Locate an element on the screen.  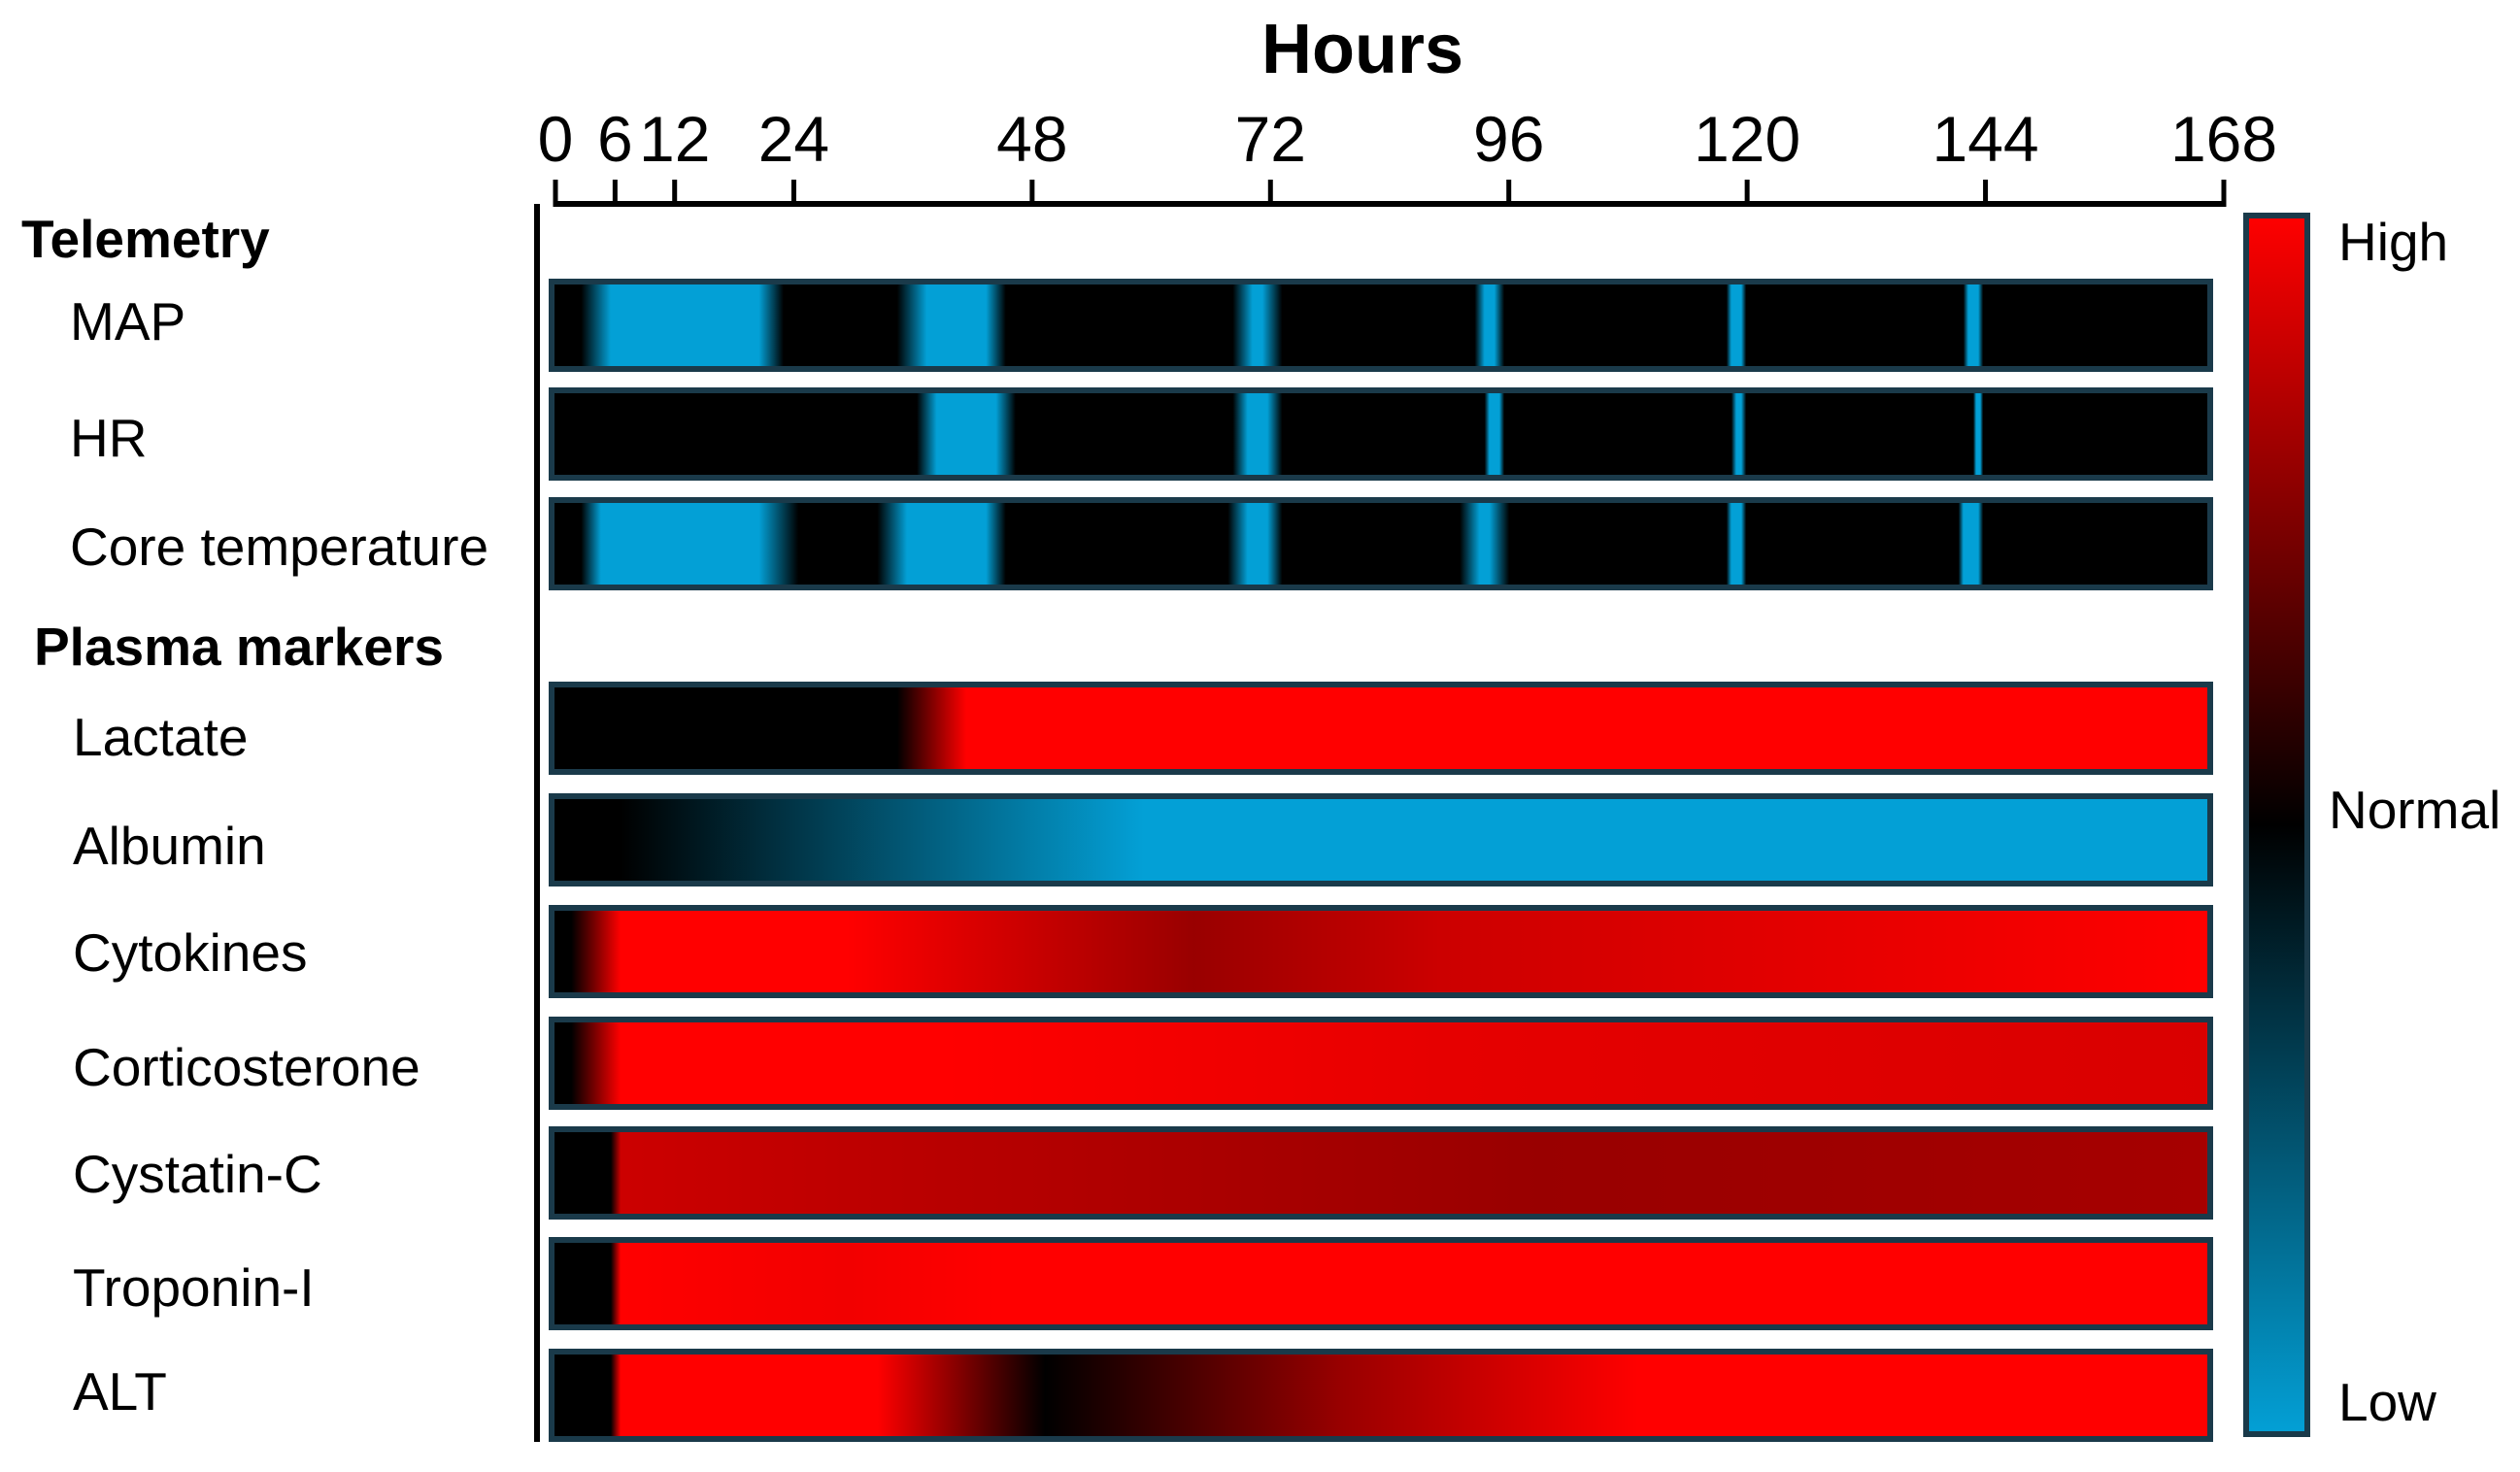
colorbar-legend: High Normal Low is located at coordinates (2372, 824).